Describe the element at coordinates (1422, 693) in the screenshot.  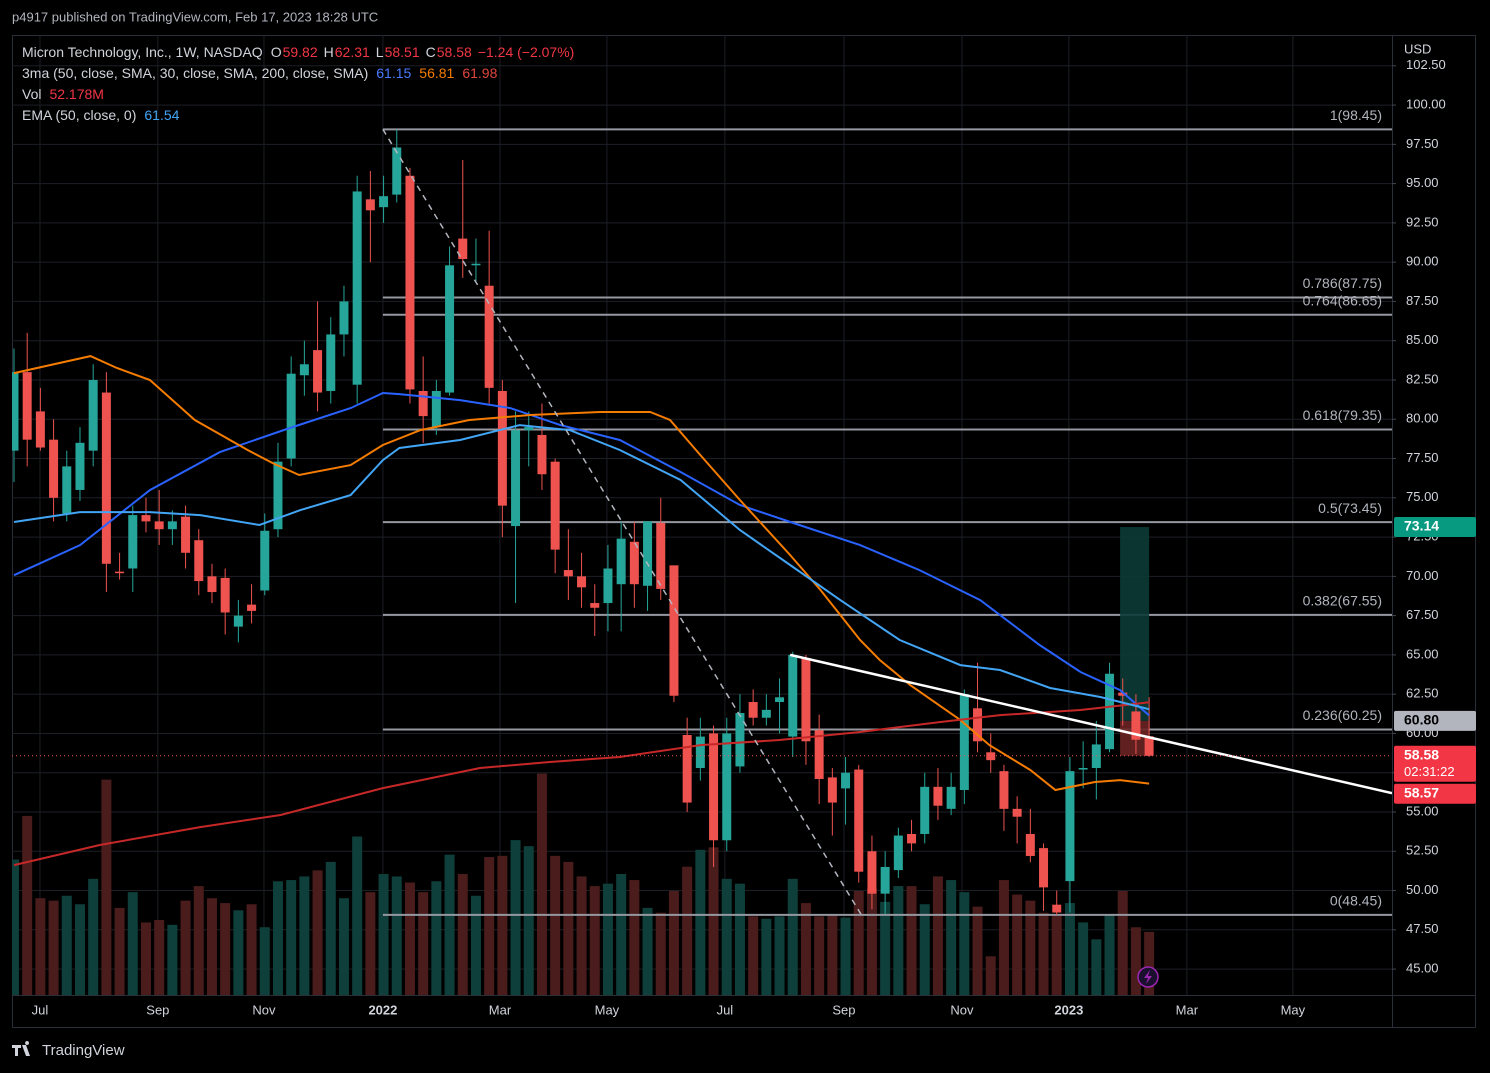
I see `y-tick-label: 62.50` at that location.